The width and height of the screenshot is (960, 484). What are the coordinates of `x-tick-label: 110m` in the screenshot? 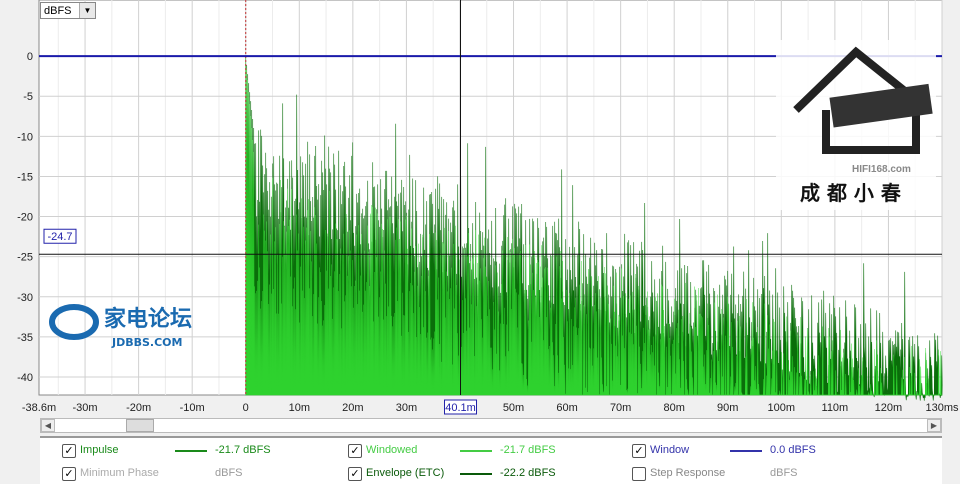 It's located at (835, 408).